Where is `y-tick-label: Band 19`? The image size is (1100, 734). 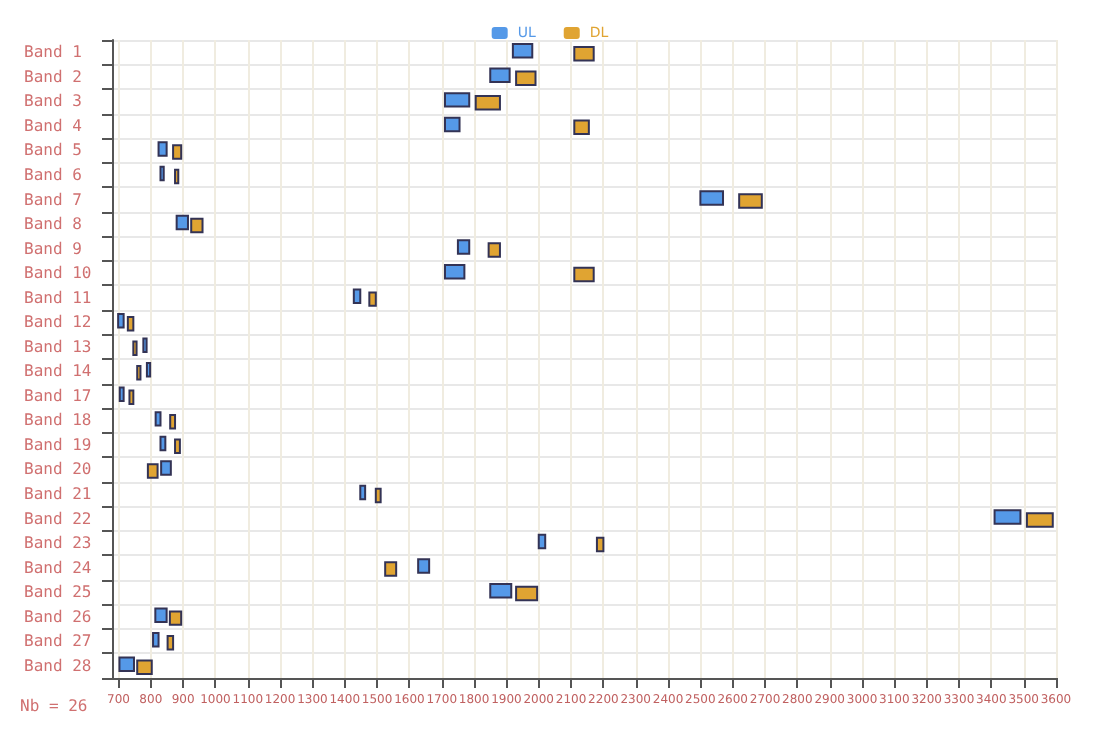 y-tick-label: Band 19 is located at coordinates (58, 444).